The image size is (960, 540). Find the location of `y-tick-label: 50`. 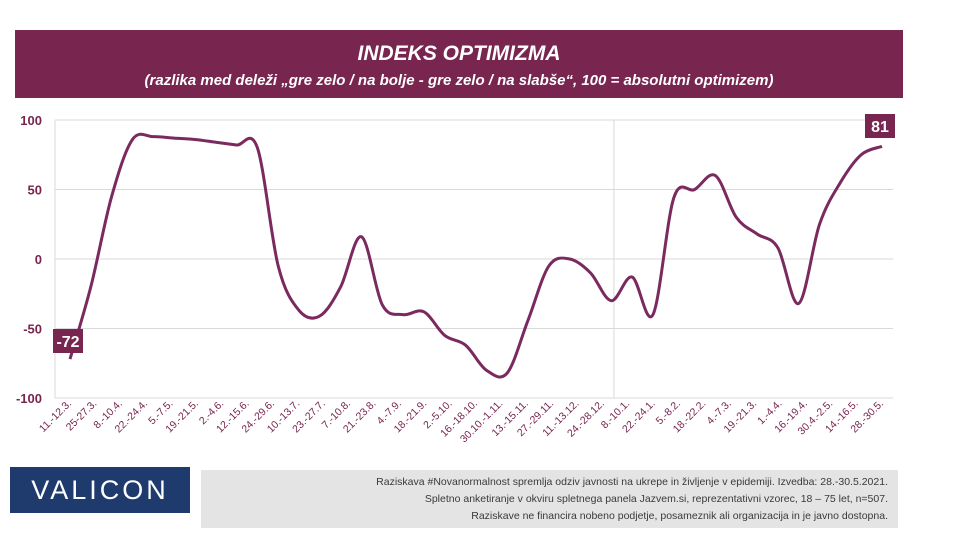

y-tick-label: 50 is located at coordinates (35, 190).